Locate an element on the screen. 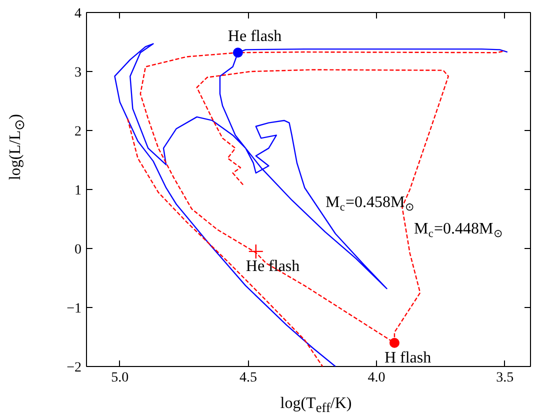  y-tick-label: 4 is located at coordinates (78, 14).